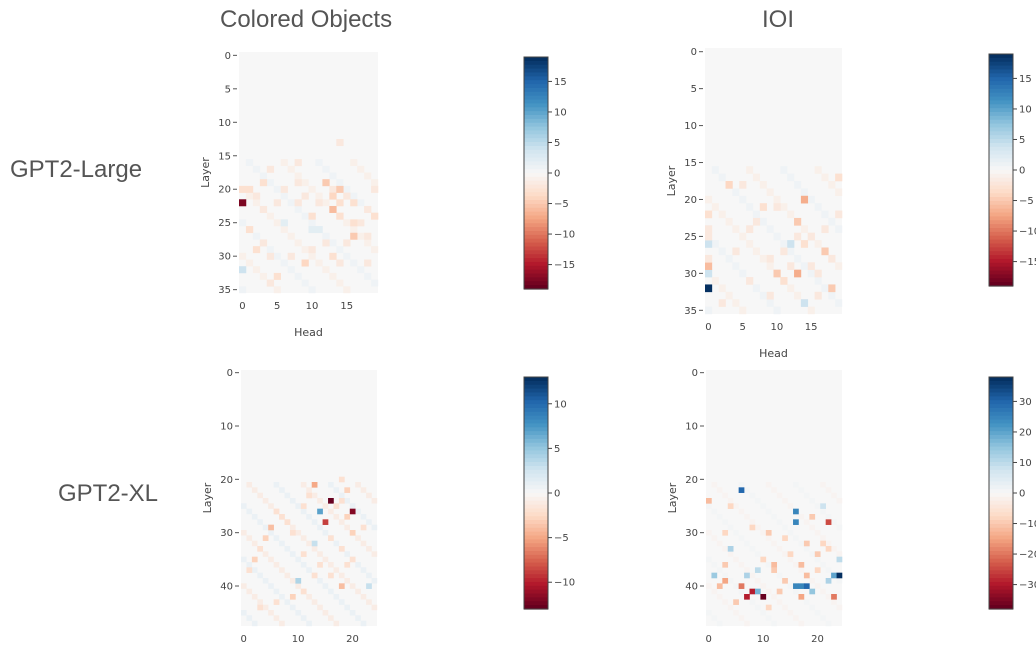 This screenshot has width=1036, height=659. What do you see at coordinates (224, 156) in the screenshot?
I see `y-tick-label: 15` at bounding box center [224, 156].